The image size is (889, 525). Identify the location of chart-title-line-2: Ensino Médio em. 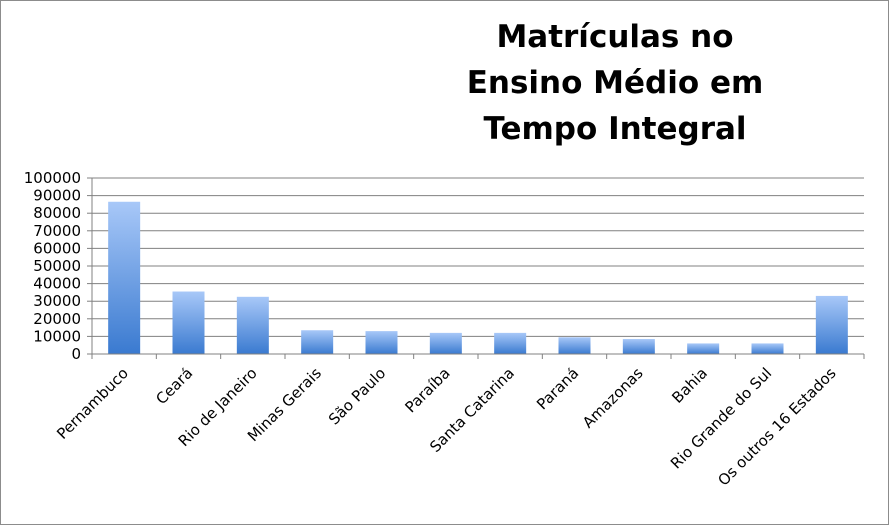
(615, 83).